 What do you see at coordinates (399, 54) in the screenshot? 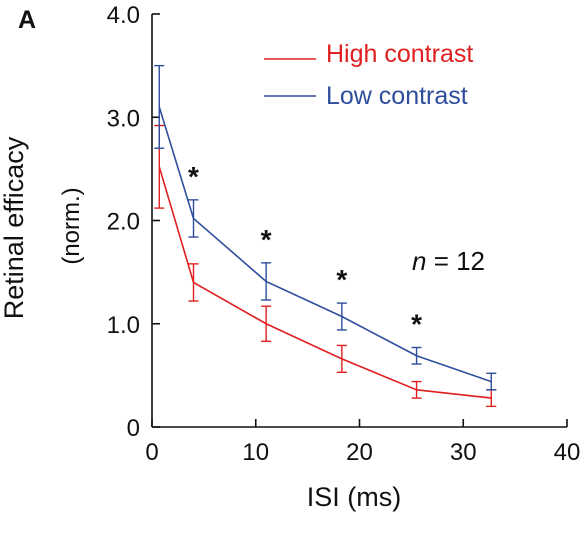
I see `legend-label-high-contrast: High contrast` at bounding box center [399, 54].